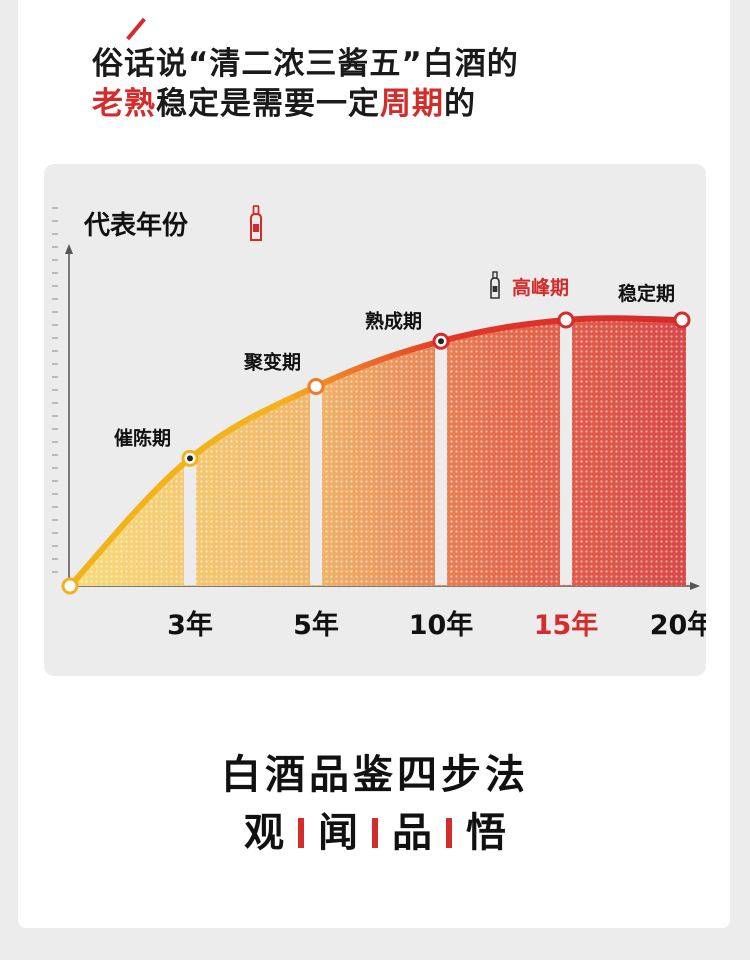  I want to click on step-taste: 品, so click(412, 833).